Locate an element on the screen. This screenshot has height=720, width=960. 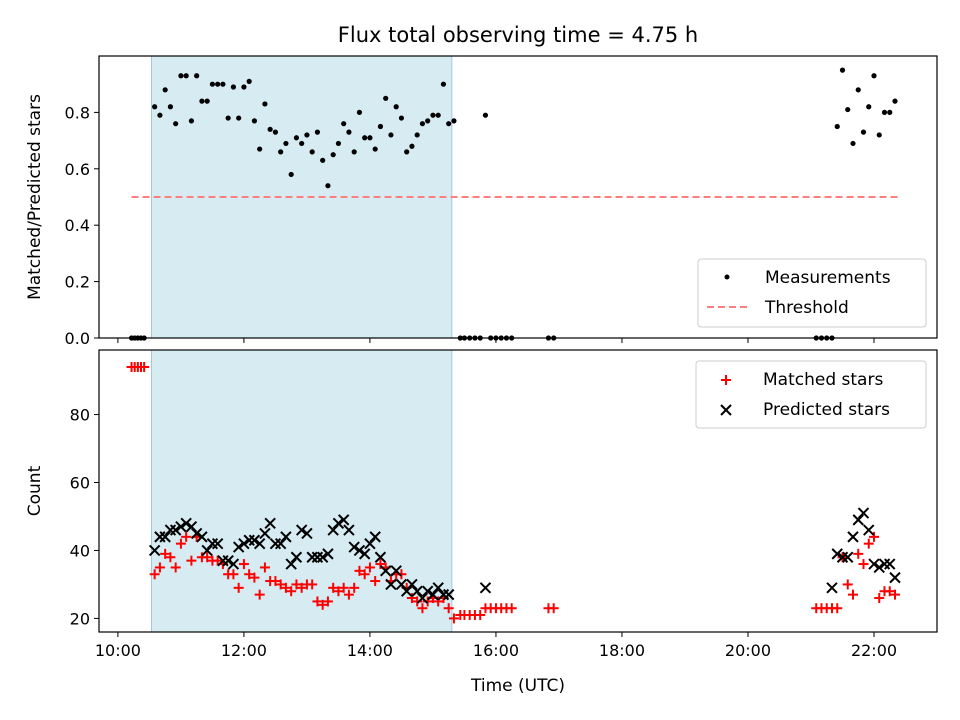
y-tick-label: 40 is located at coordinates (80, 550).